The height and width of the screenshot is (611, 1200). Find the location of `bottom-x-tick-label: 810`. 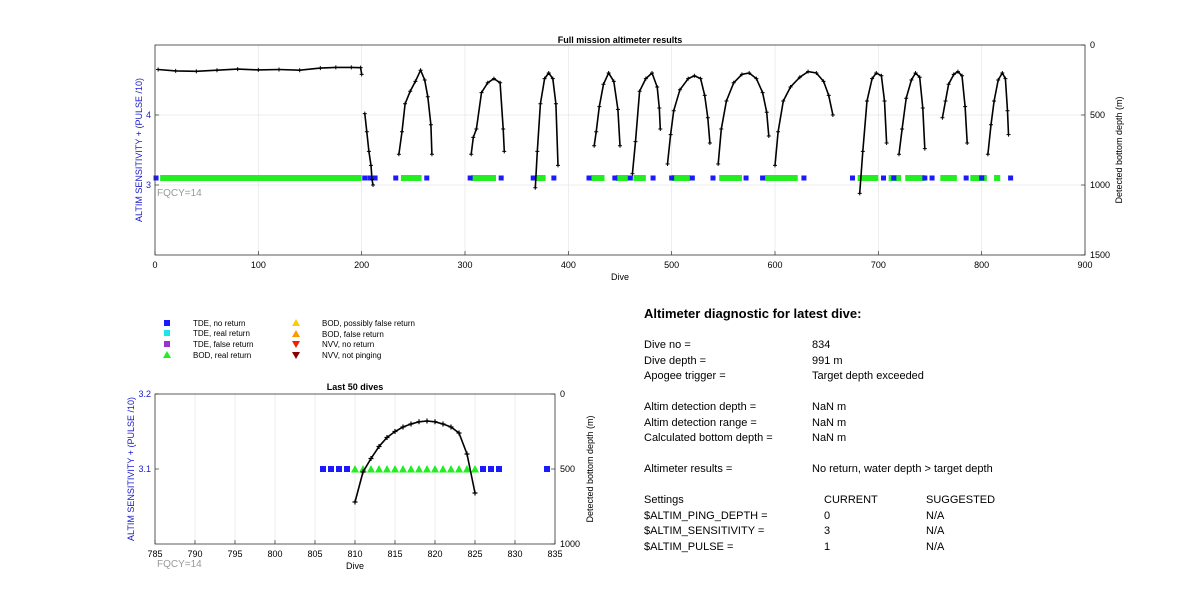

bottom-x-tick-label: 810 is located at coordinates (354, 554).